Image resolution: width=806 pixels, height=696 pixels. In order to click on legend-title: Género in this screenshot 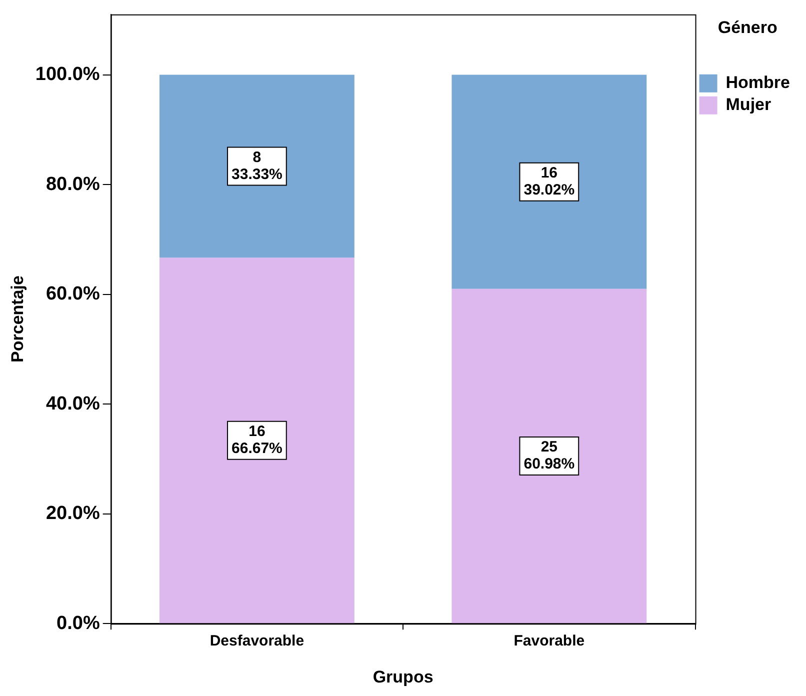, I will do `click(748, 28)`.